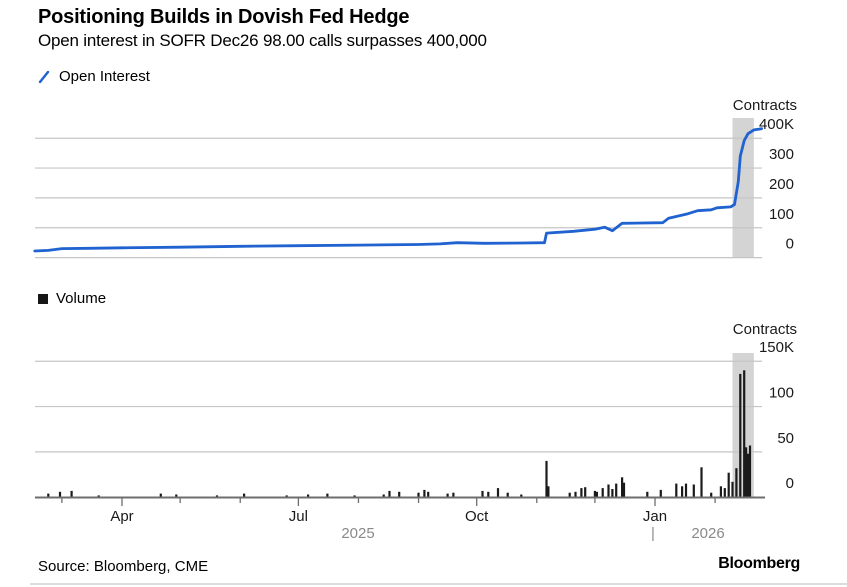  Describe the element at coordinates (43, 298) in the screenshot. I see `bar-series-icon` at that location.